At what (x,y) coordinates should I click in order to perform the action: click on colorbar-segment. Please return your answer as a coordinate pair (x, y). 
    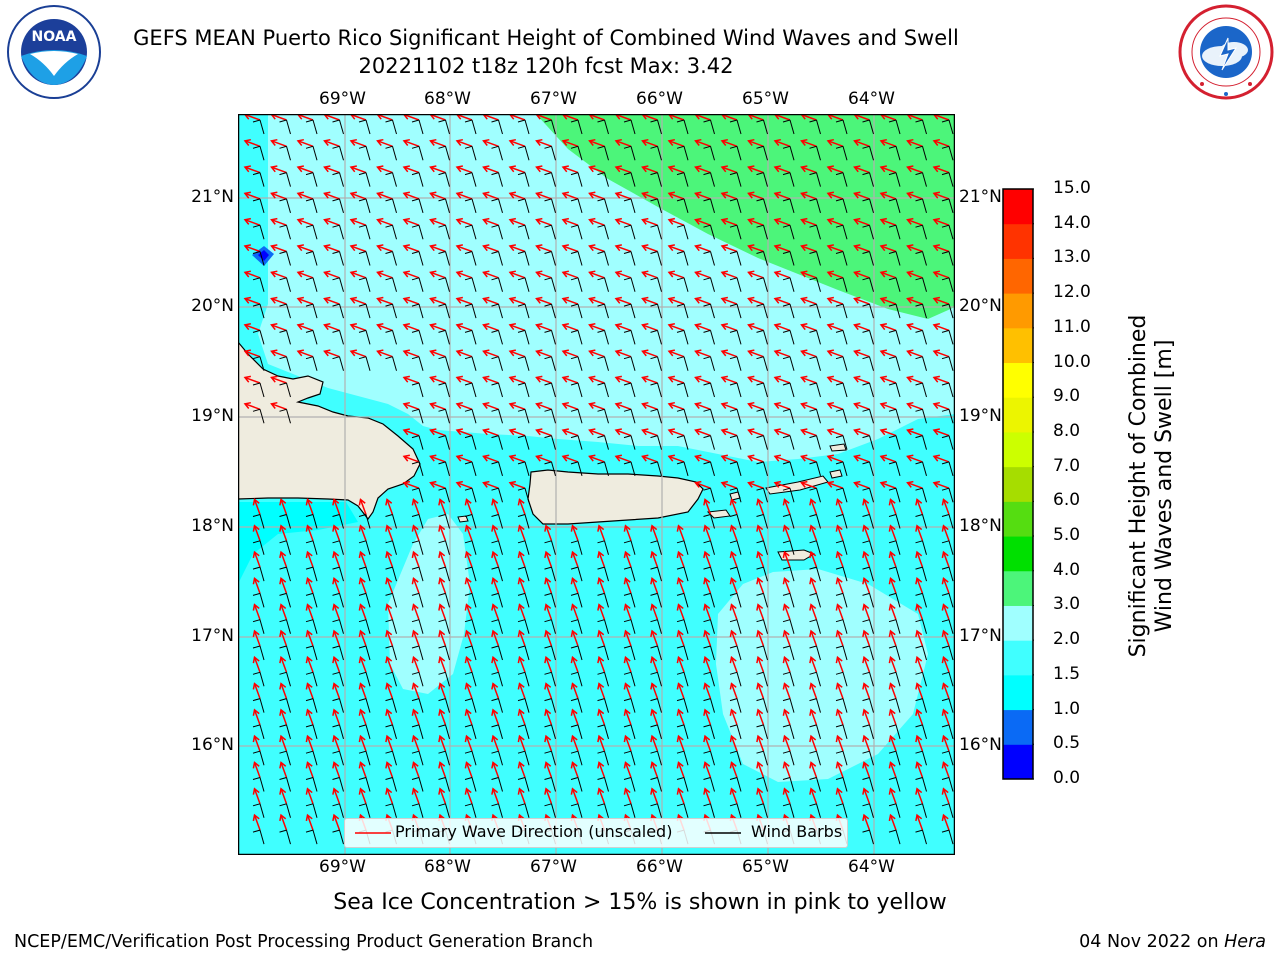
    Looking at the image, I should click on (1018, 449).